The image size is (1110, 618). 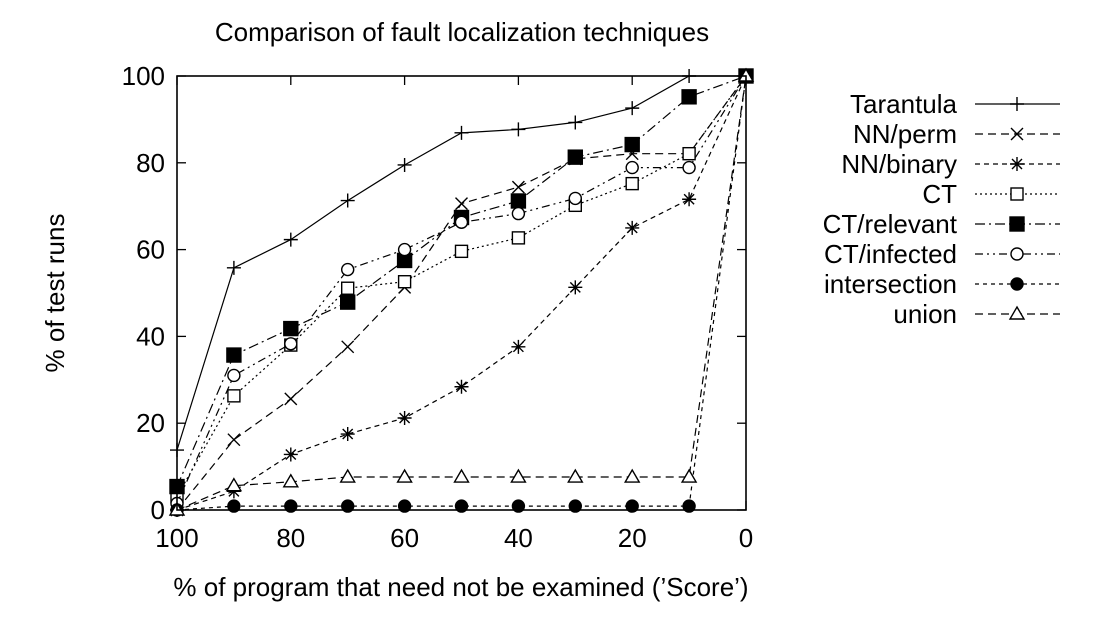 What do you see at coordinates (905, 134) in the screenshot?
I see `legend-label: NN/perm` at bounding box center [905, 134].